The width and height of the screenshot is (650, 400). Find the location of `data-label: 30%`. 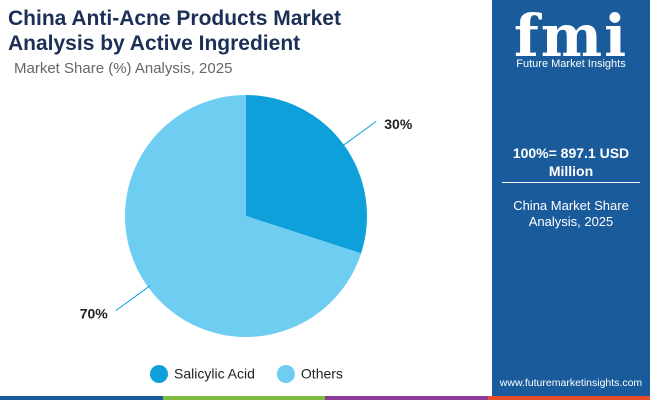

data-label: 30% is located at coordinates (398, 124).